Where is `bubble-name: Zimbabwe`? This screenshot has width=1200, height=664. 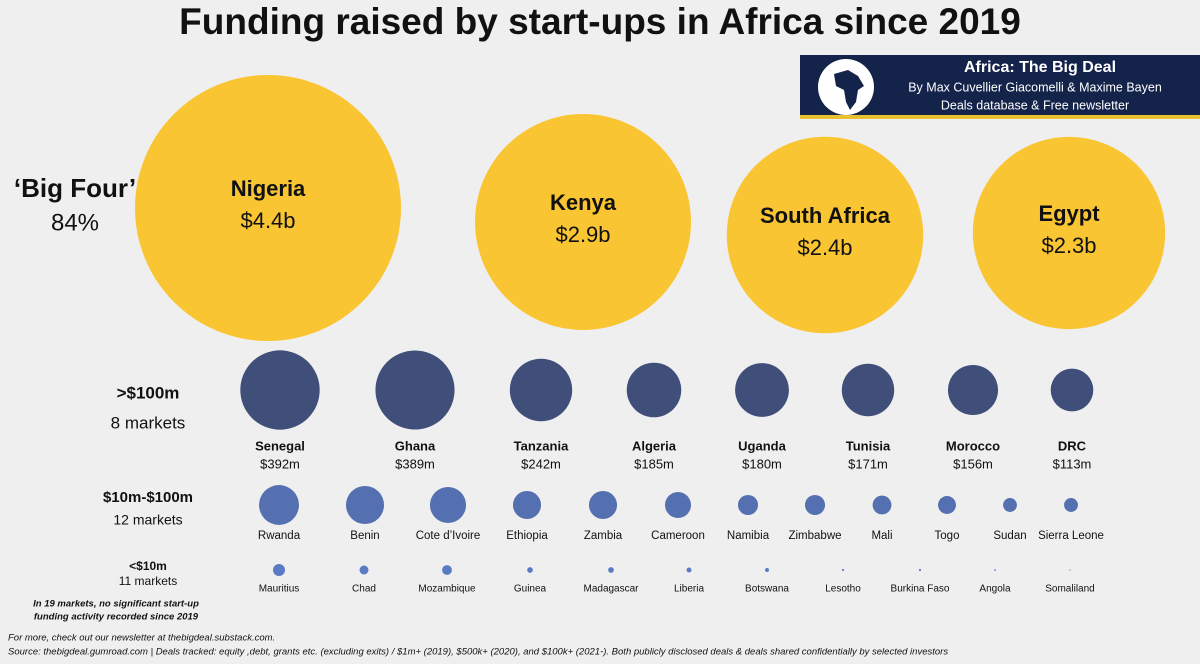 bubble-name: Zimbabwe is located at coordinates (814, 536).